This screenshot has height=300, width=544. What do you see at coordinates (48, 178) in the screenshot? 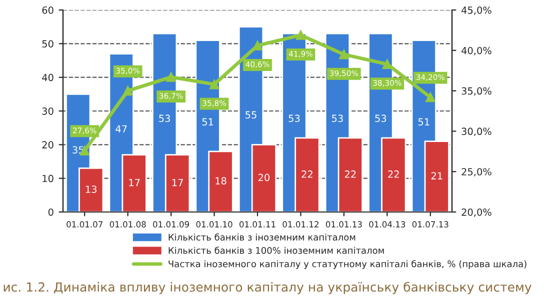
I see `y-tick-label: 10` at bounding box center [48, 178].